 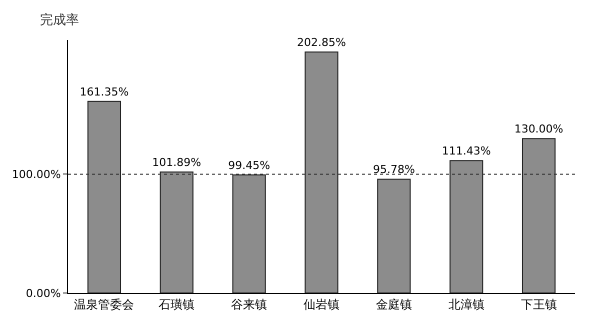 What do you see at coordinates (394, 304) in the screenshot?
I see `x-tick-label: 金庭镇` at bounding box center [394, 304].